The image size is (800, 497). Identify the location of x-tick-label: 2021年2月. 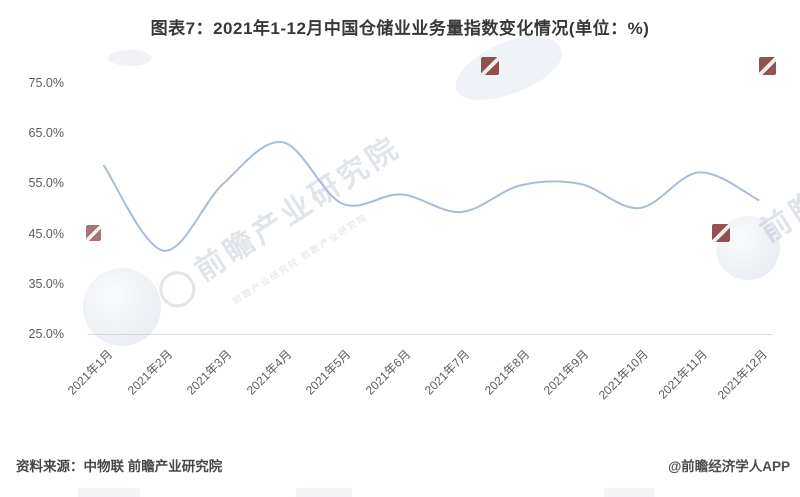
(149, 372).